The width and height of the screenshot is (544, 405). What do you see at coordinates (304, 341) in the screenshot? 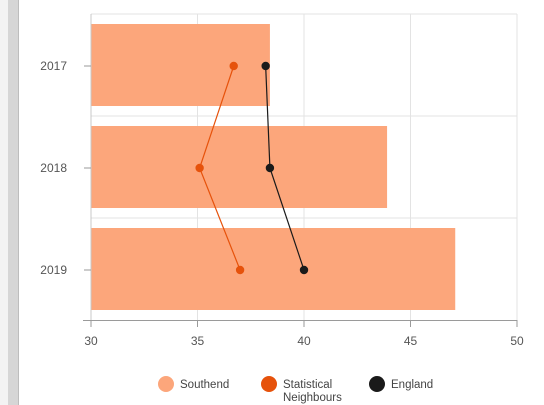
I see `x-tick-label: 40` at bounding box center [304, 341].